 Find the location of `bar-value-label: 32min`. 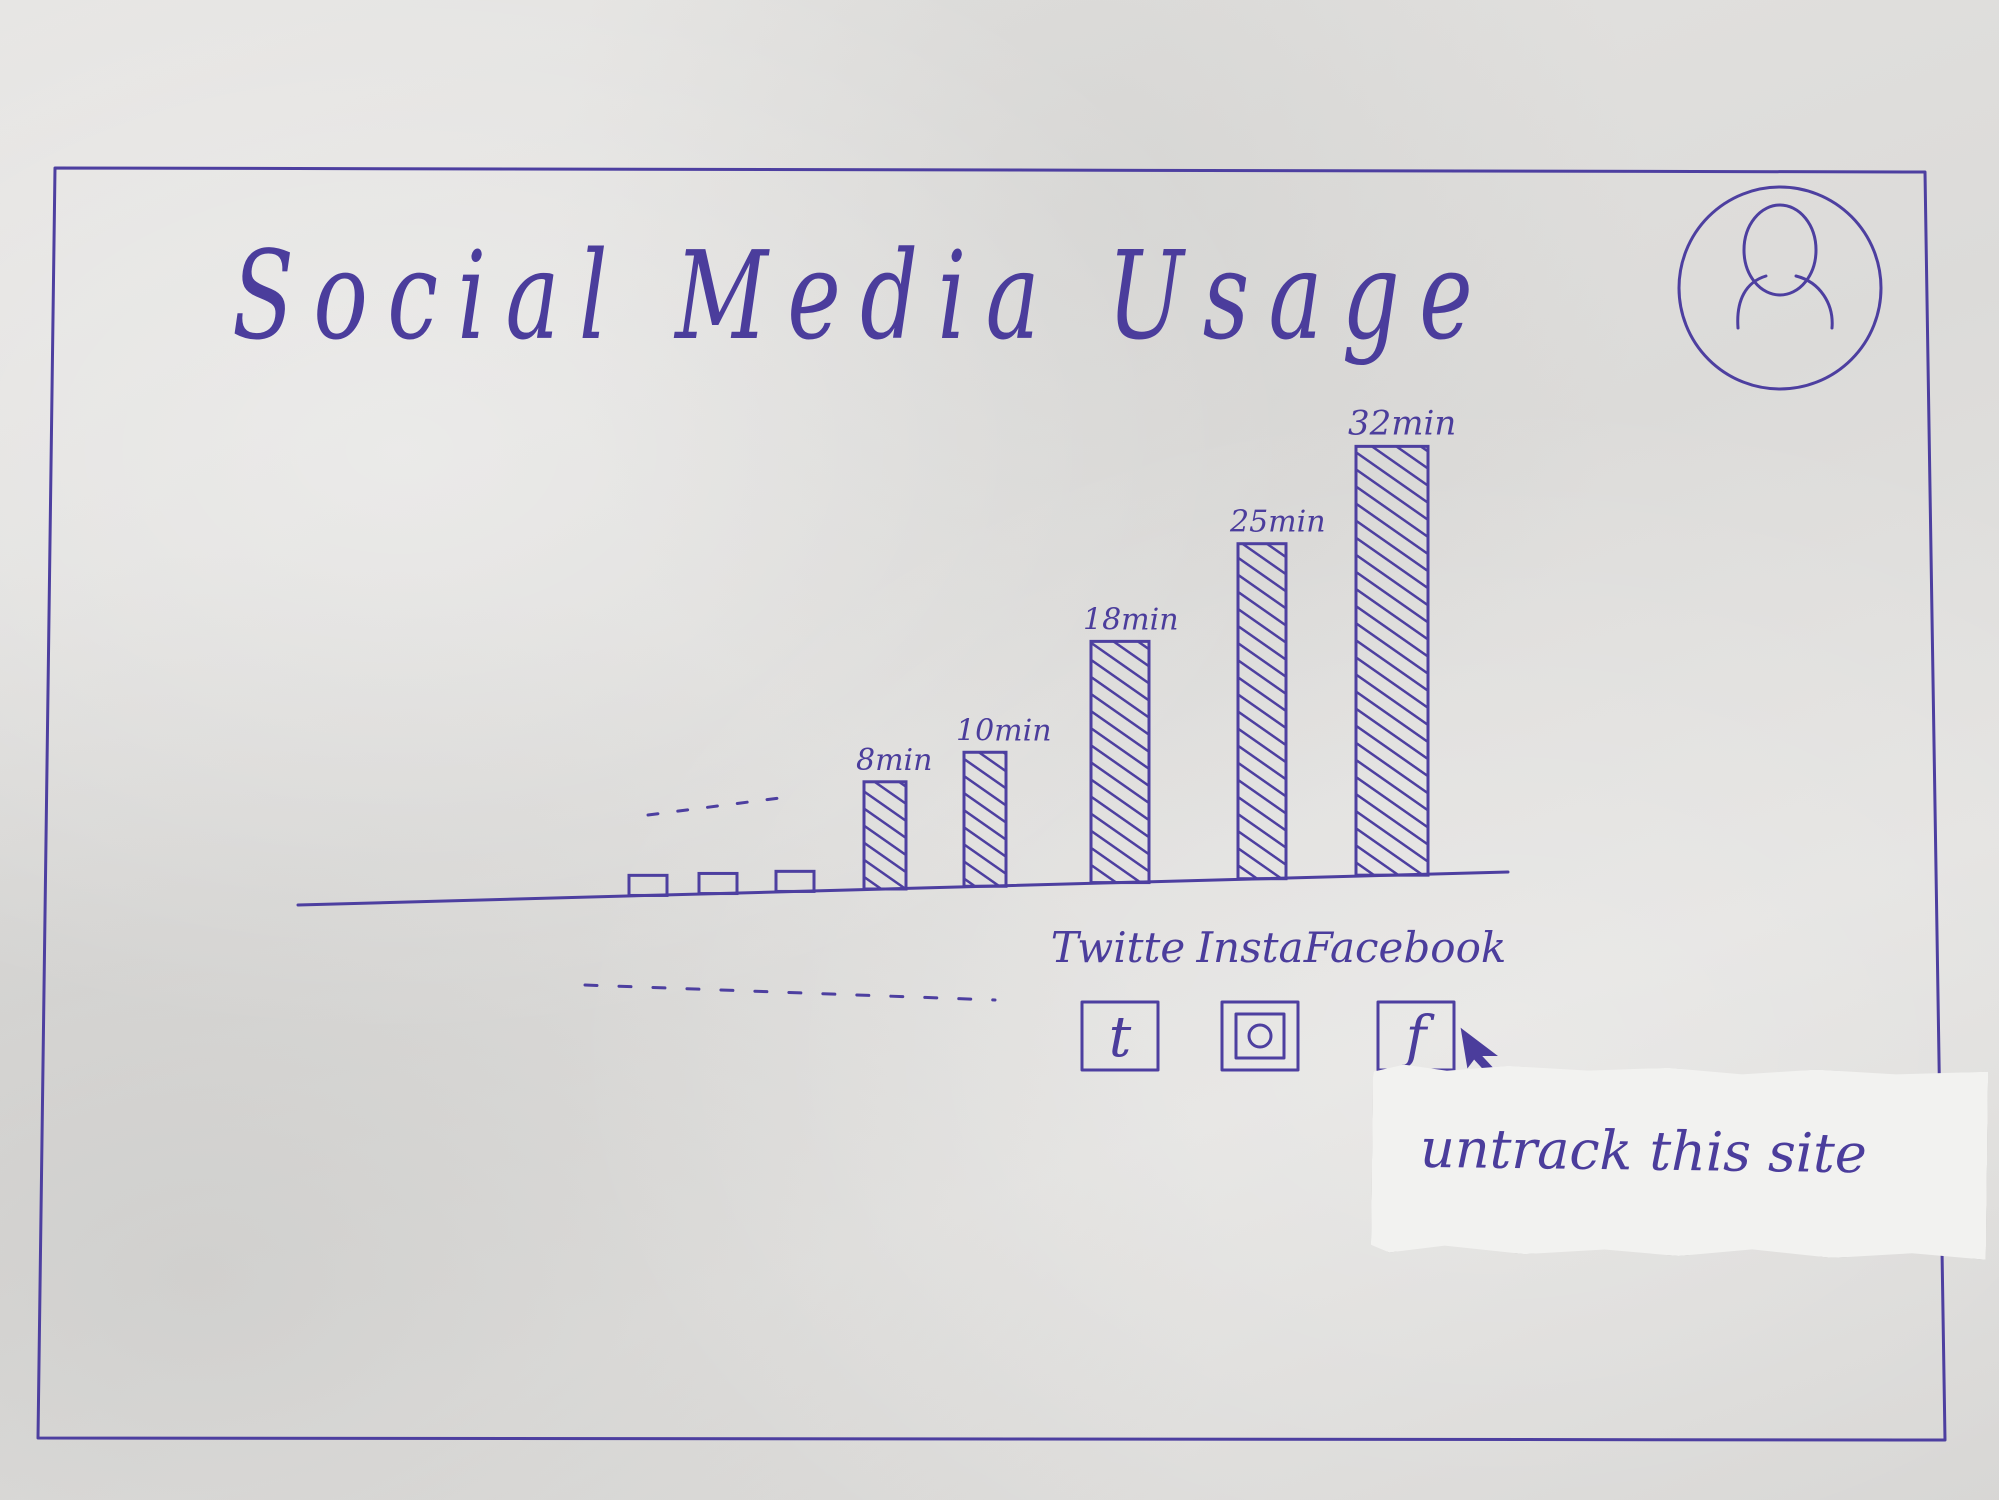

bar-value-label: 32min is located at coordinates (1402, 423).